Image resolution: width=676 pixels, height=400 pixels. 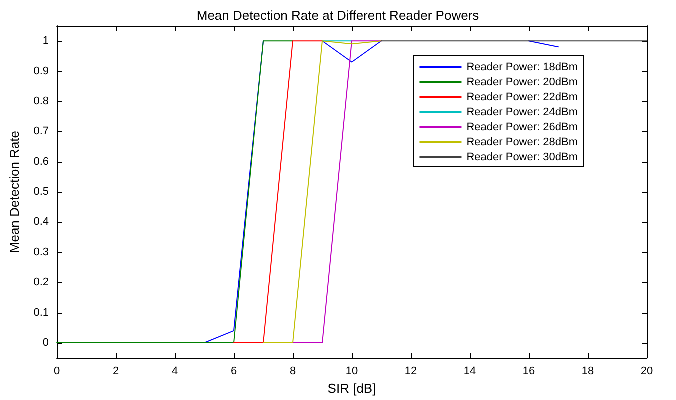 What do you see at coordinates (470, 372) in the screenshot?
I see `x-tick-label: 14` at bounding box center [470, 372].